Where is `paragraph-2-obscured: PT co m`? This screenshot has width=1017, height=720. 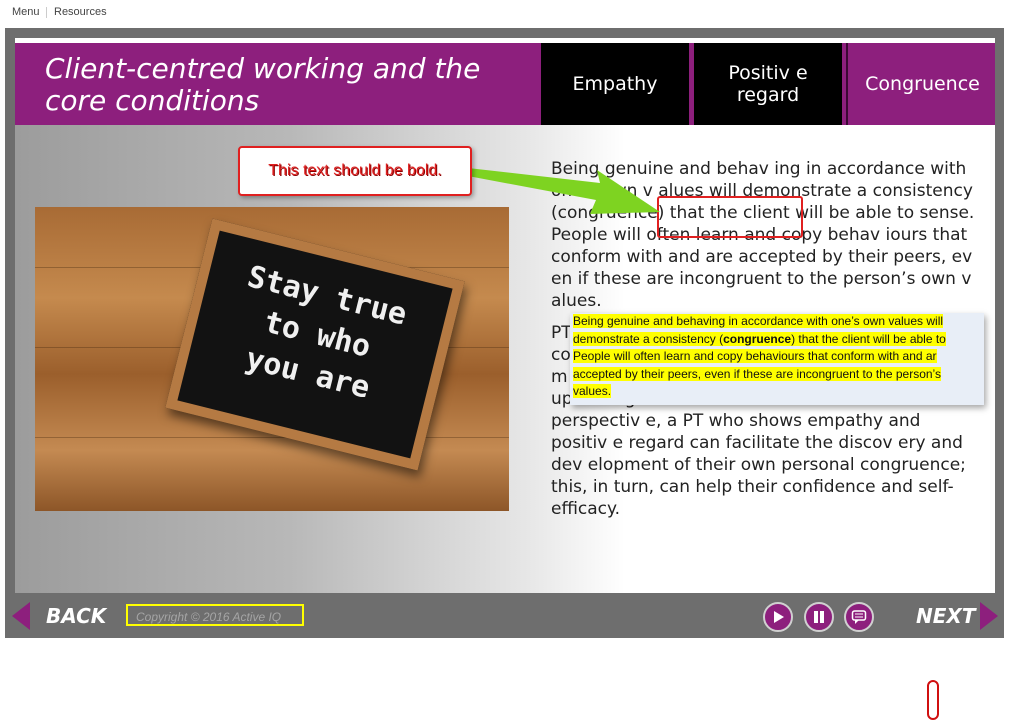
paragraph-2-obscured: PT co m is located at coordinates (763, 355).